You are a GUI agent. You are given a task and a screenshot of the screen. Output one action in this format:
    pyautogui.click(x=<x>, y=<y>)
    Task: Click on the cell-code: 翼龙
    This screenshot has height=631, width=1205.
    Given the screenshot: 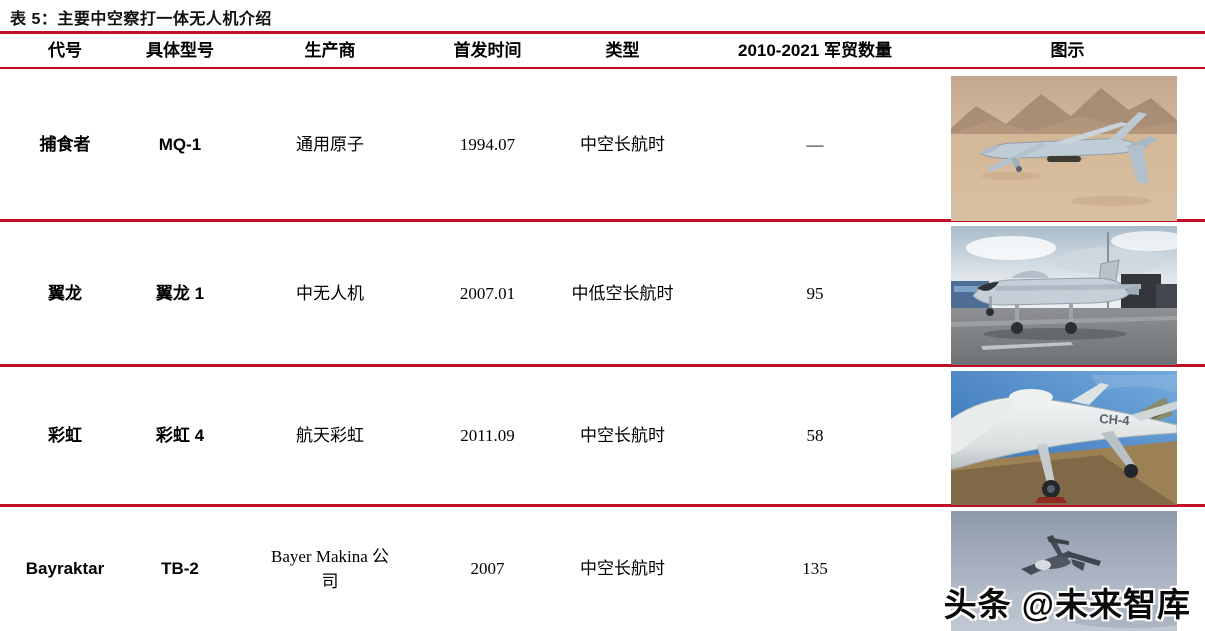 What is the action you would take?
    pyautogui.click(x=65, y=293)
    